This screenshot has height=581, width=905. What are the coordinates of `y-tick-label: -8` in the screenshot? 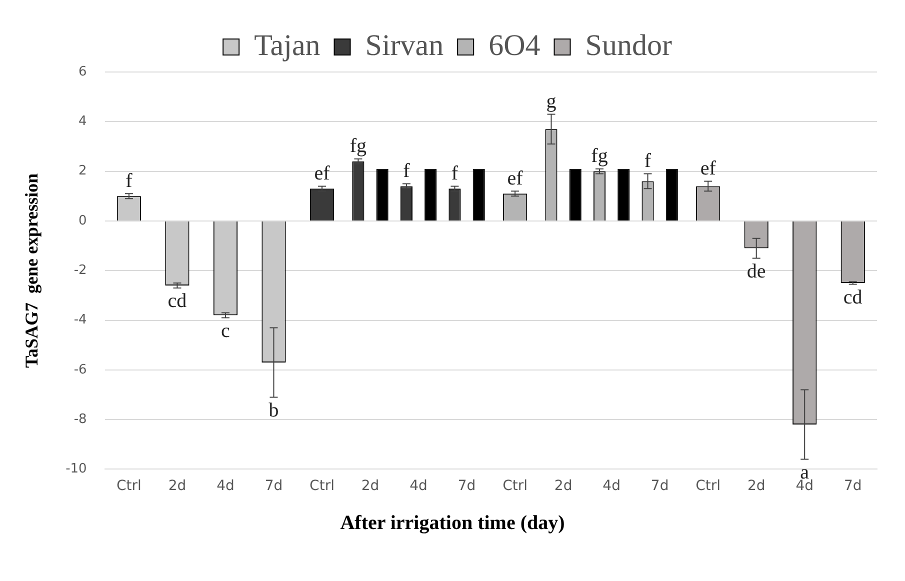 It's located at (80, 419).